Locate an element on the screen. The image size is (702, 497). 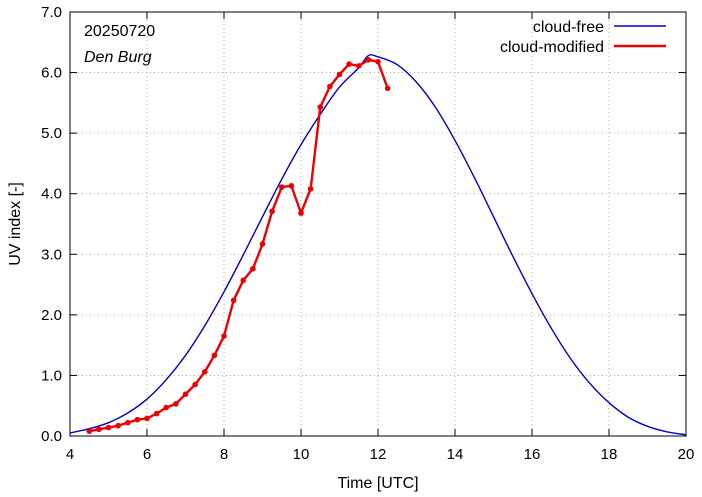
x-tick-label: 10 is located at coordinates (301, 454).